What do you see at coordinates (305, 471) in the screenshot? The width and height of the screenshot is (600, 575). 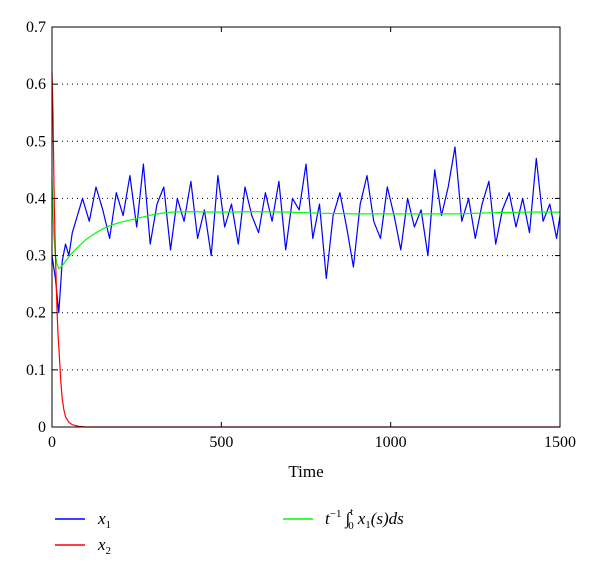 I see `x-axis-title: Time` at bounding box center [305, 471].